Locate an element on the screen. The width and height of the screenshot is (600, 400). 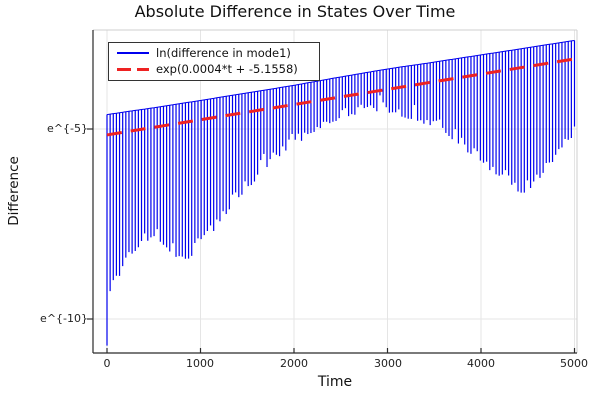
legend-label-signal: ln(difference in mode1) is located at coordinates (223, 53).